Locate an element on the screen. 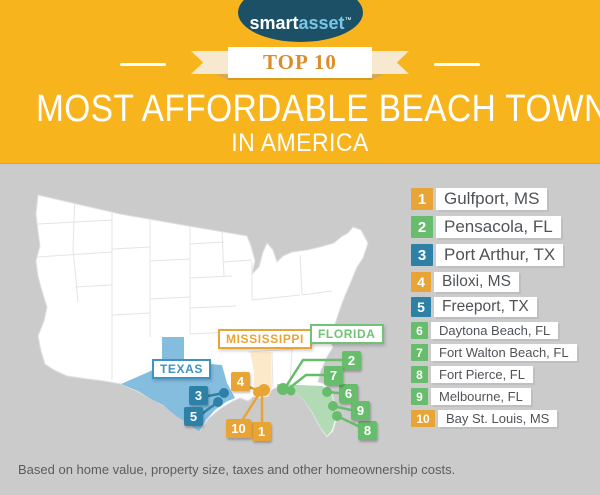  page-title: MOST AFFORDABLE BEACH TOWNS is located at coordinates (318, 109).